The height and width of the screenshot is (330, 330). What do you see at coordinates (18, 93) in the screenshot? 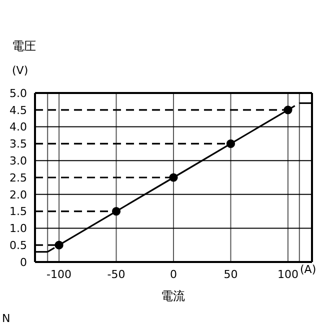
I see `y-tick-label: 5.0` at bounding box center [18, 93].